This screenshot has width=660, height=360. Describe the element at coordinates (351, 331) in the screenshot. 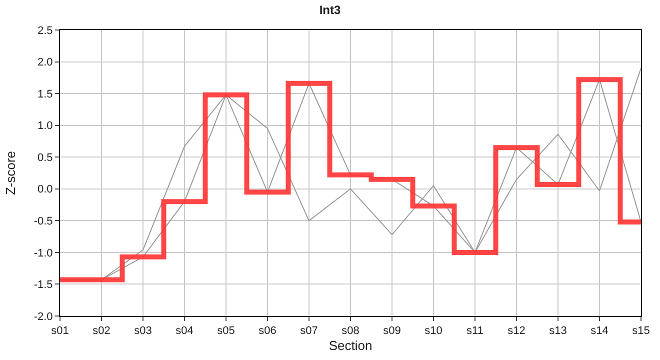

I see `x-tick-label: s08` at that location.